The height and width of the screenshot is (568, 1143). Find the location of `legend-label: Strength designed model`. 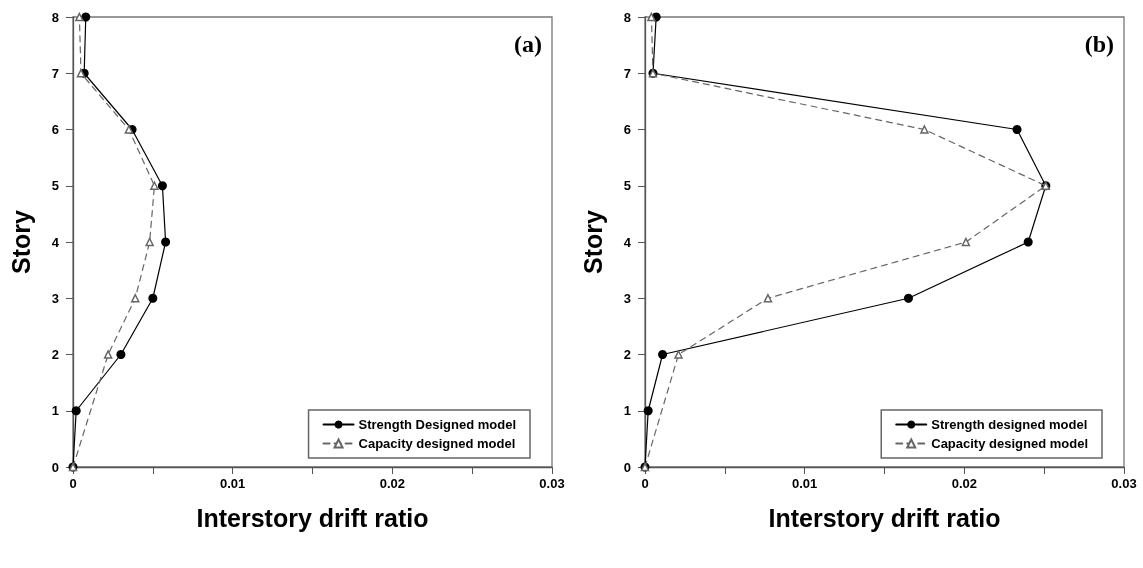

legend-label: Strength designed model is located at coordinates (1008, 424).